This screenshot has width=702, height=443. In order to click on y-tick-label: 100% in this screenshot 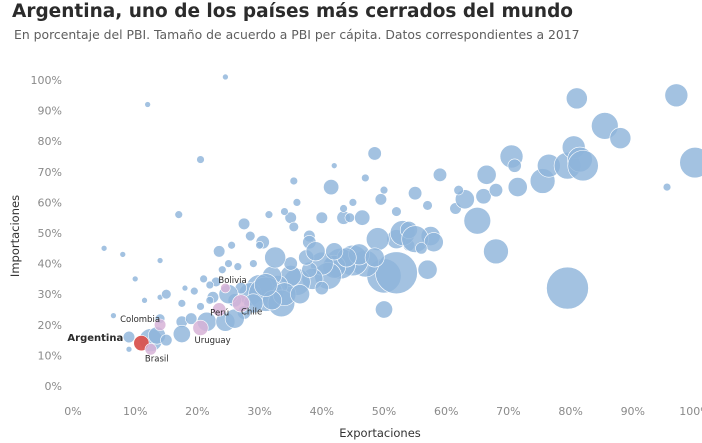, I will do `click(46, 80)`.